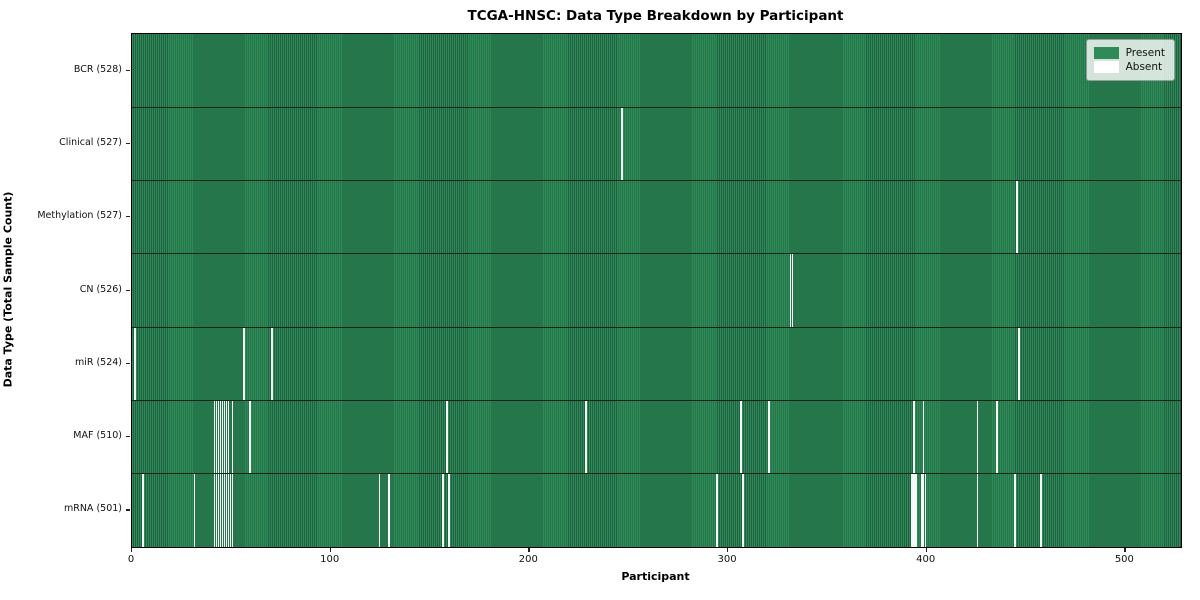 The height and width of the screenshot is (600, 1200). I want to click on absent-swatch-icon, so click(1106, 67).